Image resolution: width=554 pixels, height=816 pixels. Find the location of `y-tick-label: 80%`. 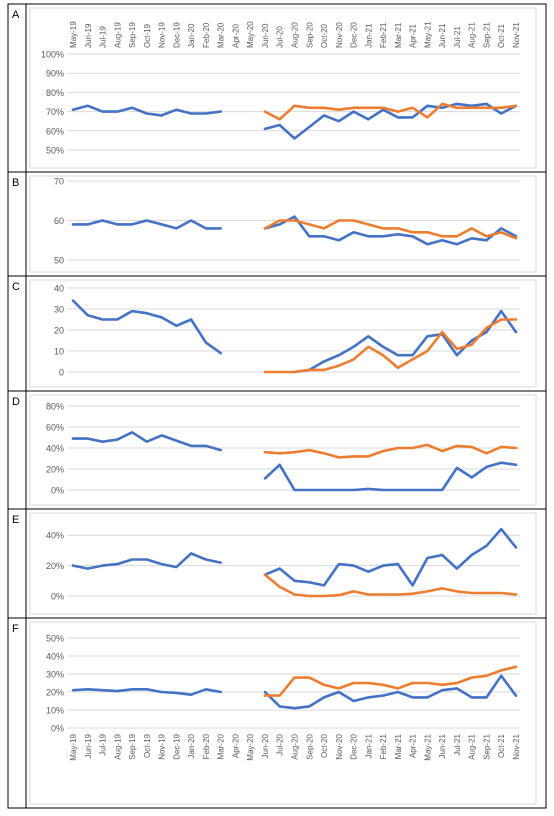

y-tick-label: 80% is located at coordinates (55, 93).